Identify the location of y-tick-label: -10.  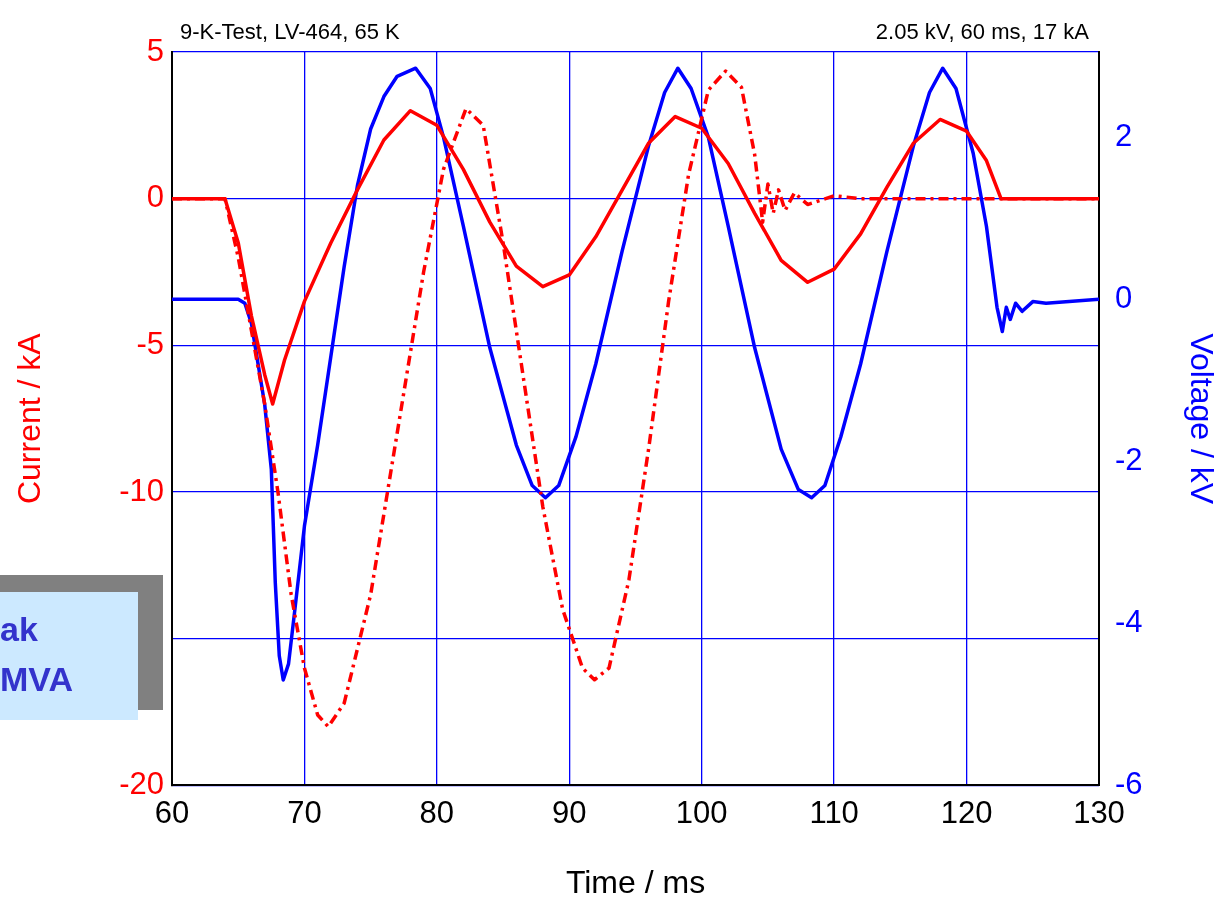
(141, 490).